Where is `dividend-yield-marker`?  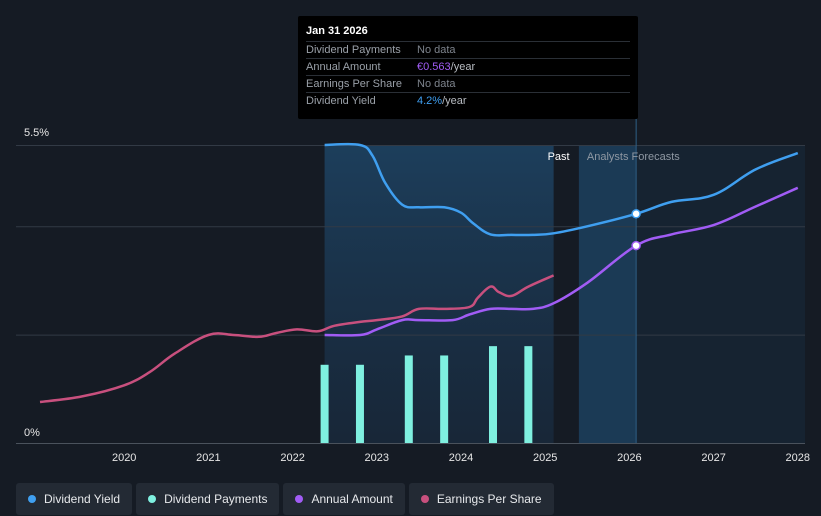
dividend-yield-marker is located at coordinates (636, 214).